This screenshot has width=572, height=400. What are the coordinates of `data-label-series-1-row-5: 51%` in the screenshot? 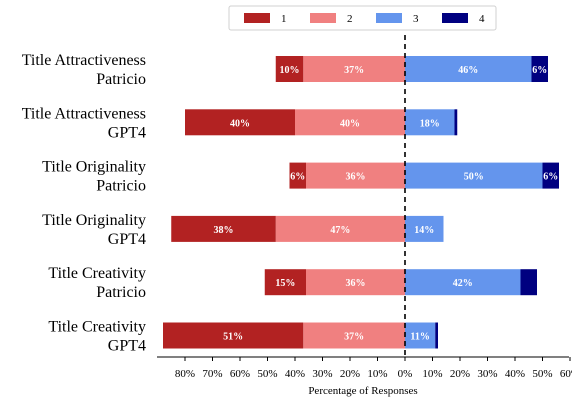 It's located at (233, 337).